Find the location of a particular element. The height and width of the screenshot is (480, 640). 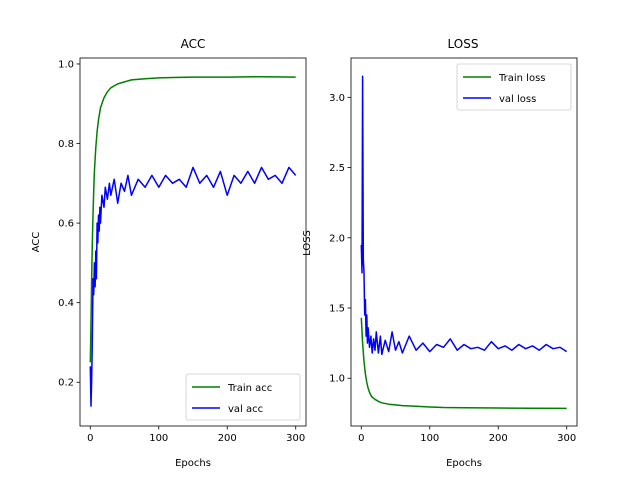

acc-y-tick-label-4: 1.0 is located at coordinates (66, 64).